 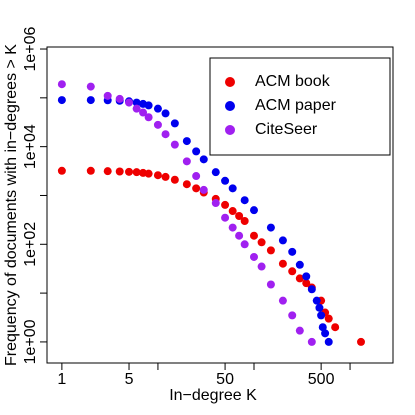 I want to click on x-tick-label: 5, so click(x=129, y=379).